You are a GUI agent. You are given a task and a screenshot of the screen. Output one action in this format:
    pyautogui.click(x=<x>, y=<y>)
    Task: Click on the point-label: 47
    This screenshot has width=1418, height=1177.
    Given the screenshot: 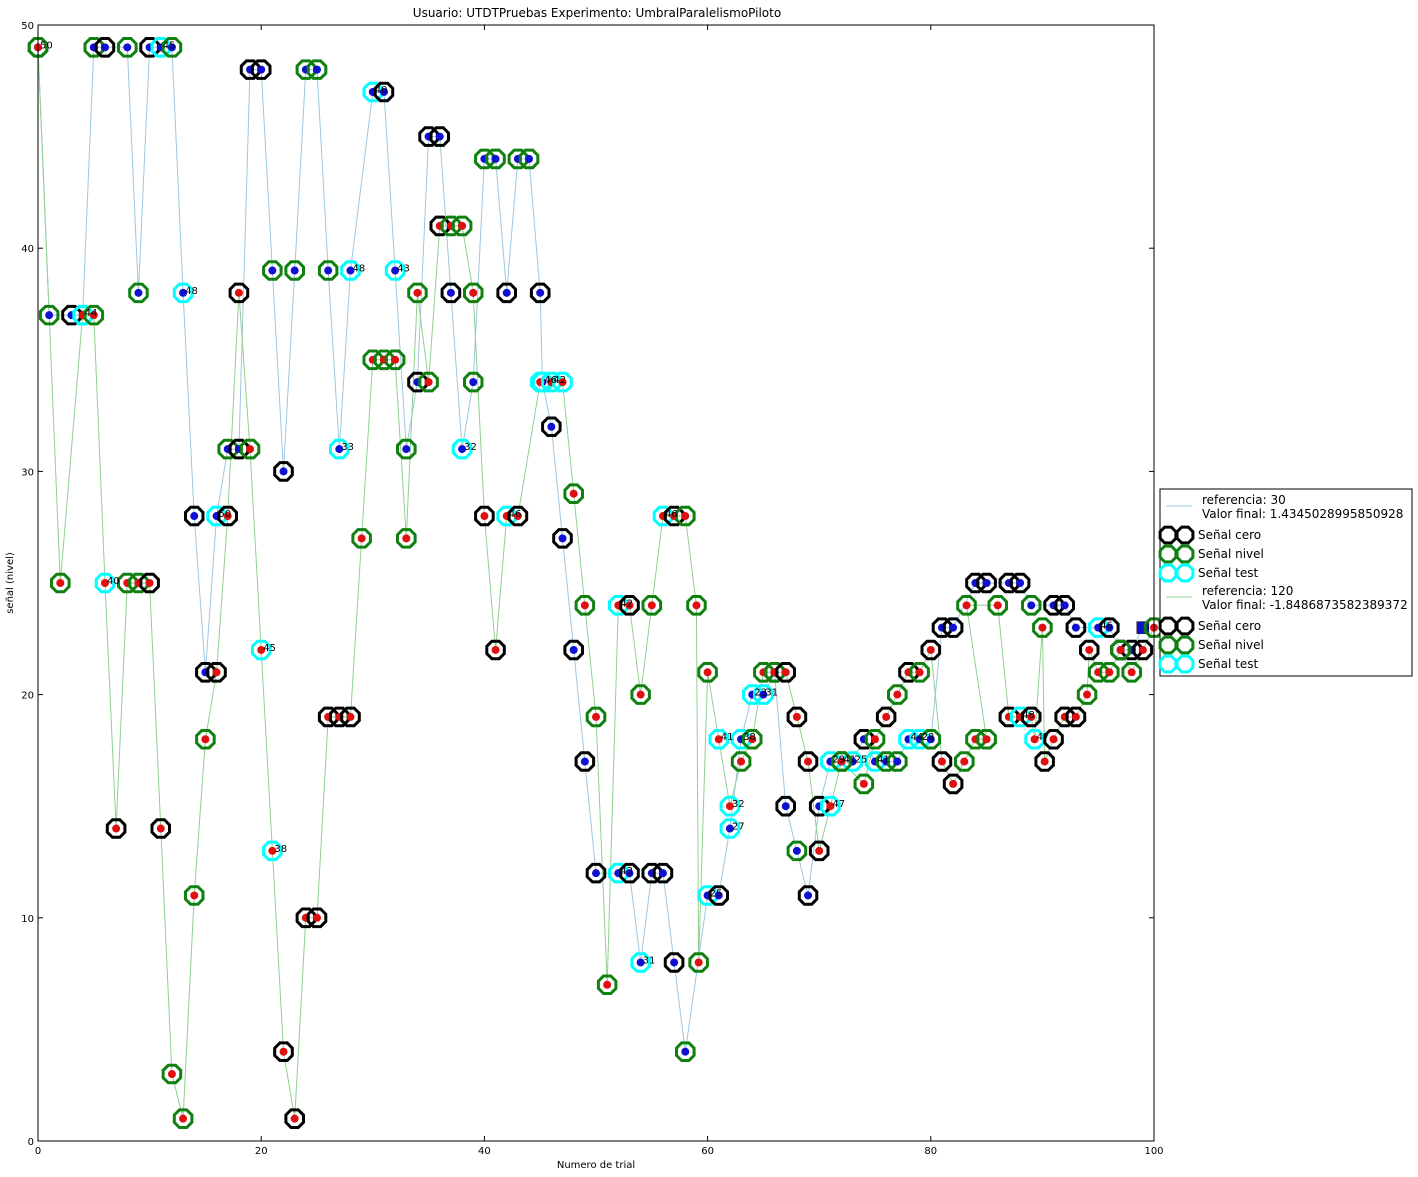 What is the action you would take?
    pyautogui.click(x=838, y=804)
    